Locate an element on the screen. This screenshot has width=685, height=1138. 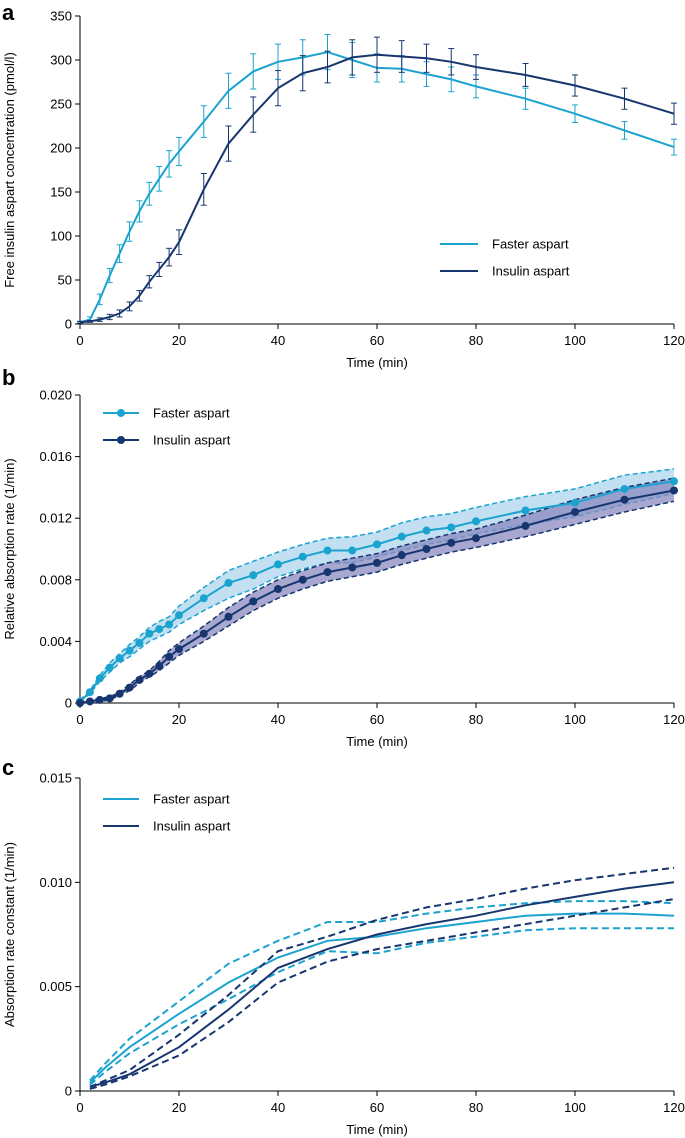
panel-letter: a is located at coordinates (8, 12).